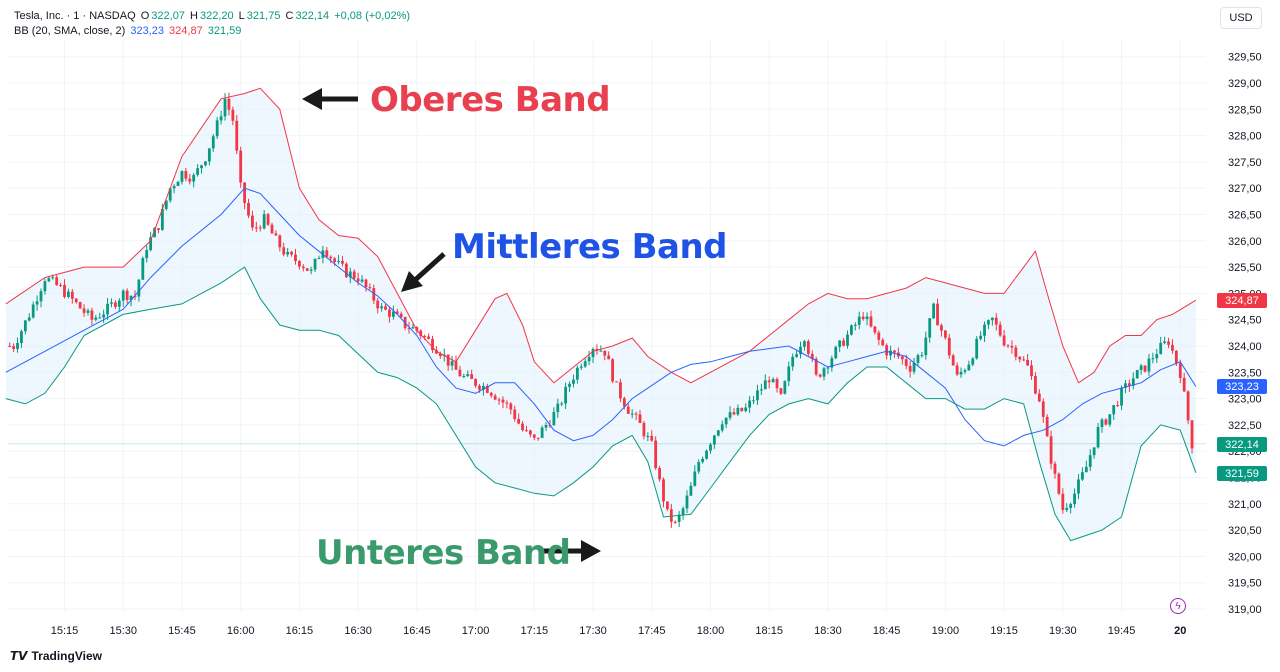 The width and height of the screenshot is (1280, 672). What do you see at coordinates (145, 16) in the screenshot?
I see `open-label: O` at bounding box center [145, 16].